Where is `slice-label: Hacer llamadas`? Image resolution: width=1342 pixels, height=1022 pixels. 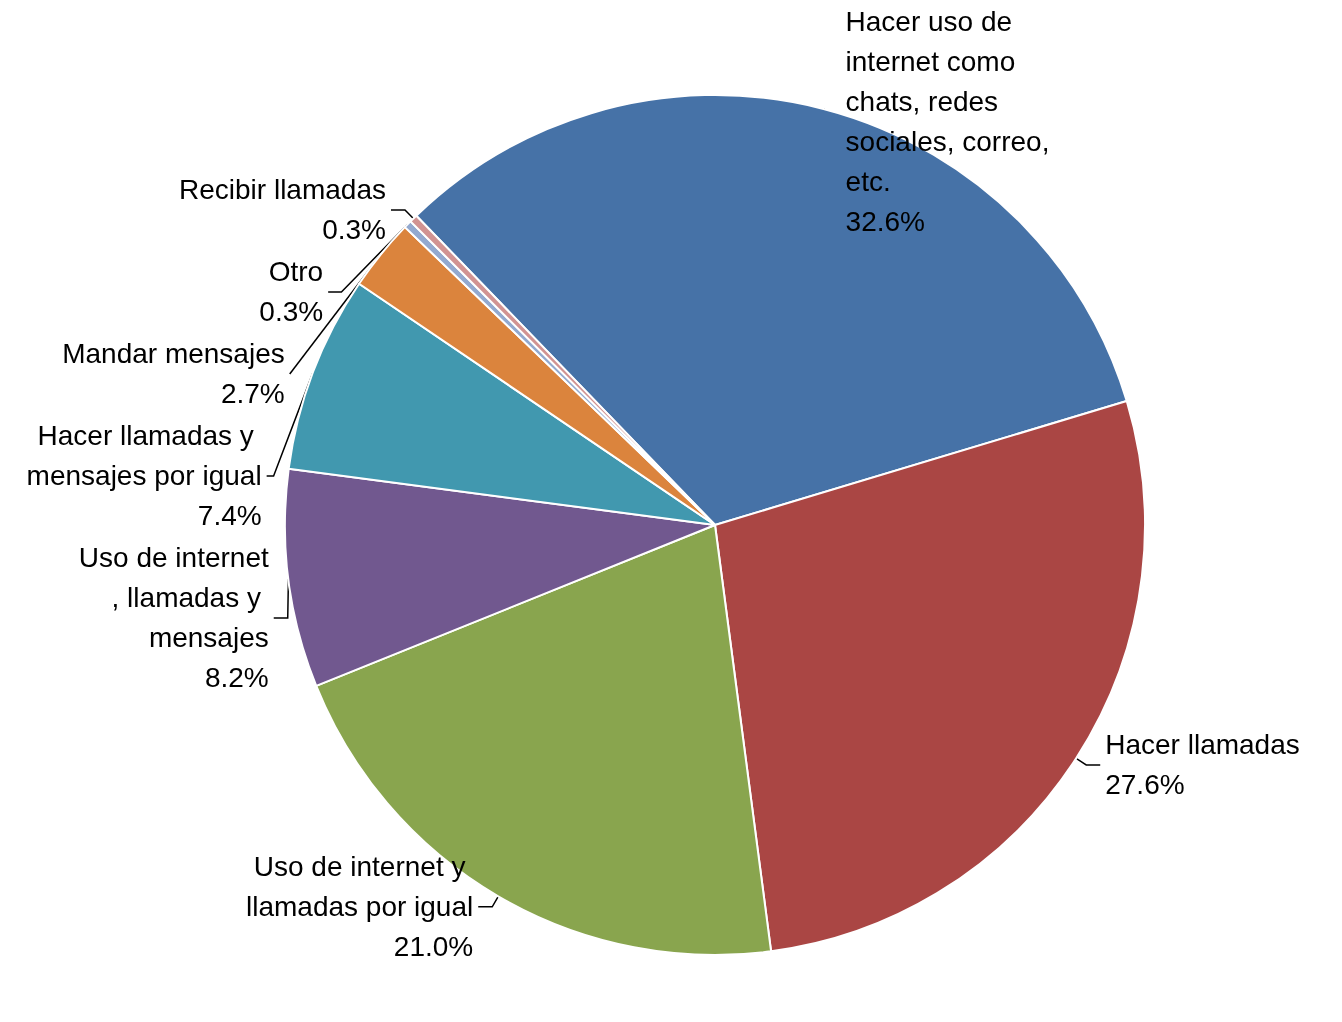 slice-label: Hacer llamadas is located at coordinates (1202, 745).